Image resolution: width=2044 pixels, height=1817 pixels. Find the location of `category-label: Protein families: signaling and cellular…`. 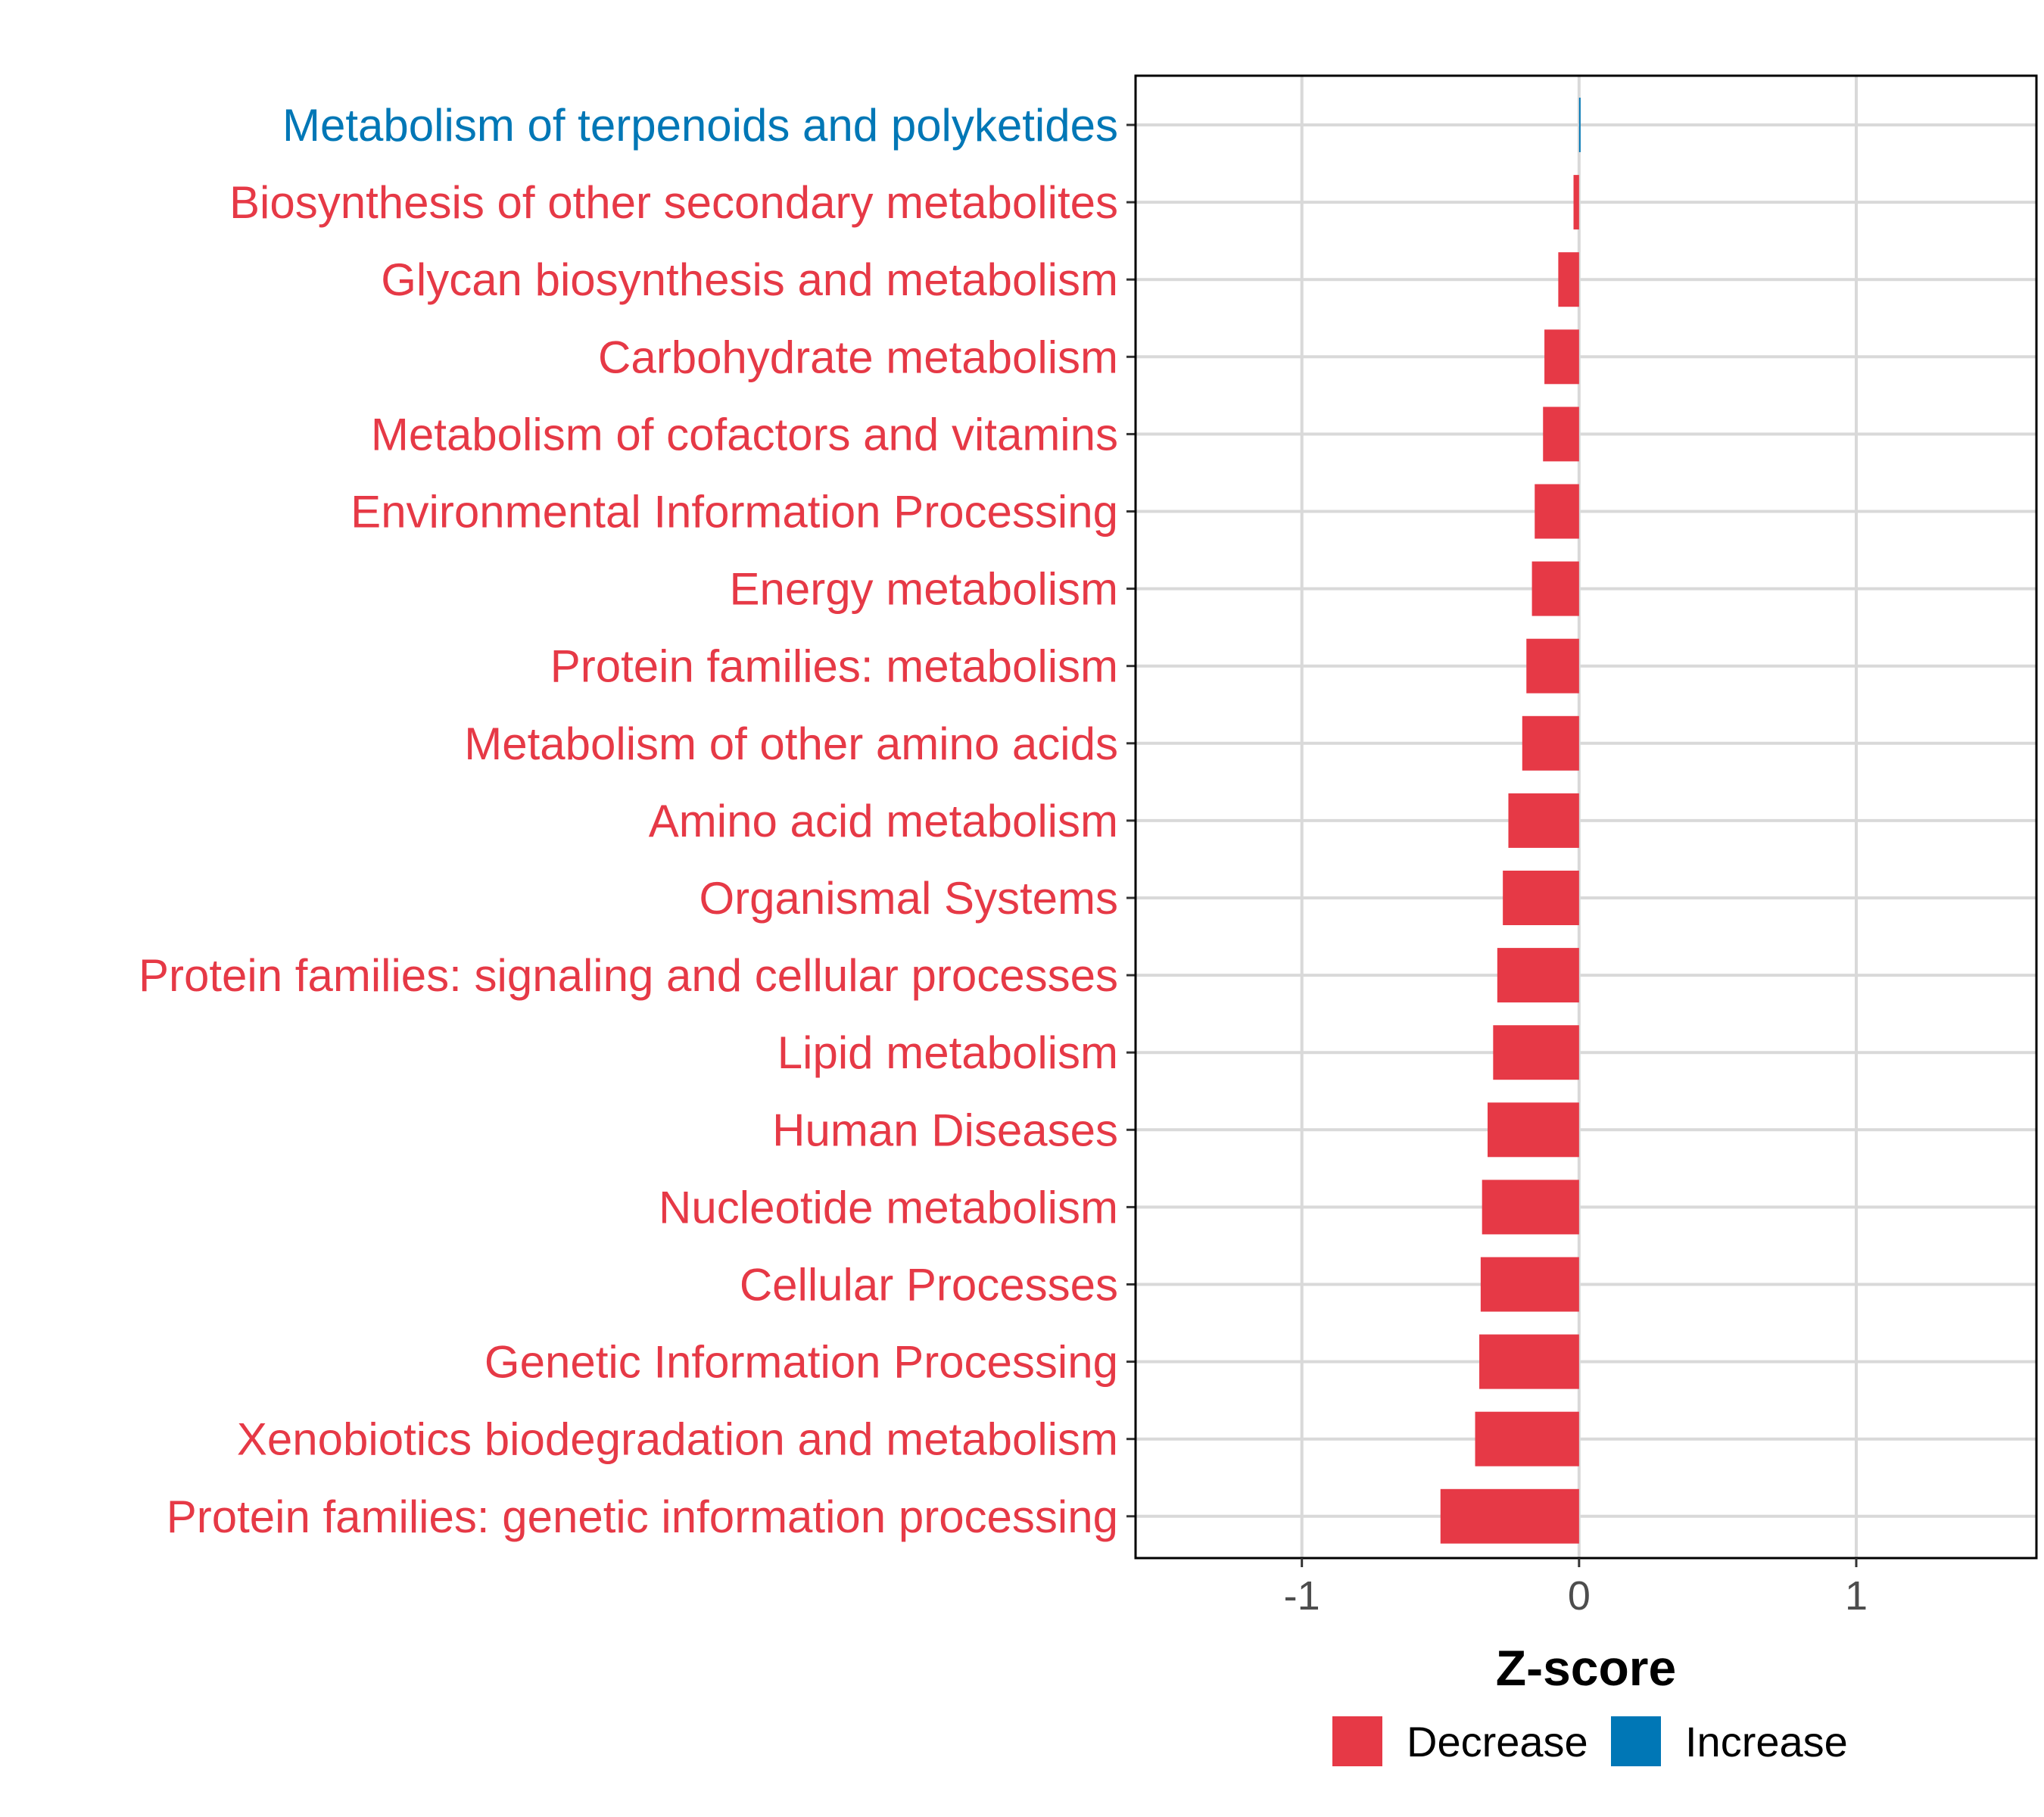

category-label: Protein families: signaling and cellular… is located at coordinates (628, 975).